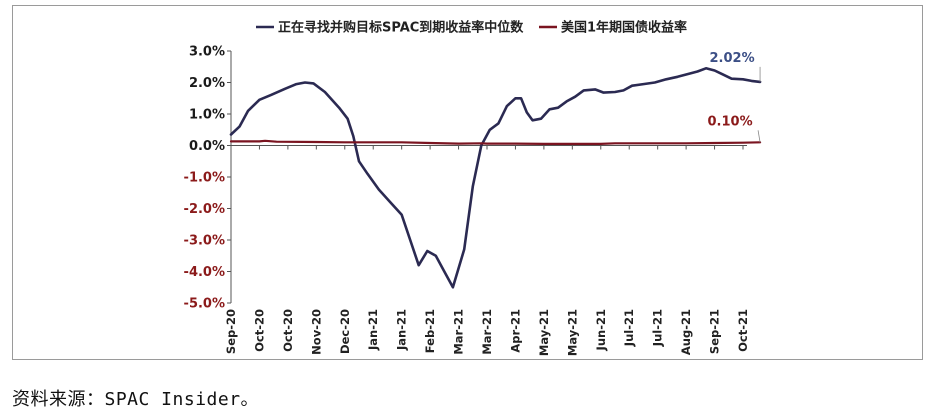 The height and width of the screenshot is (416, 935). Describe the element at coordinates (601, 330) in the screenshot. I see `x-tick-label: Jun-21` at that location.